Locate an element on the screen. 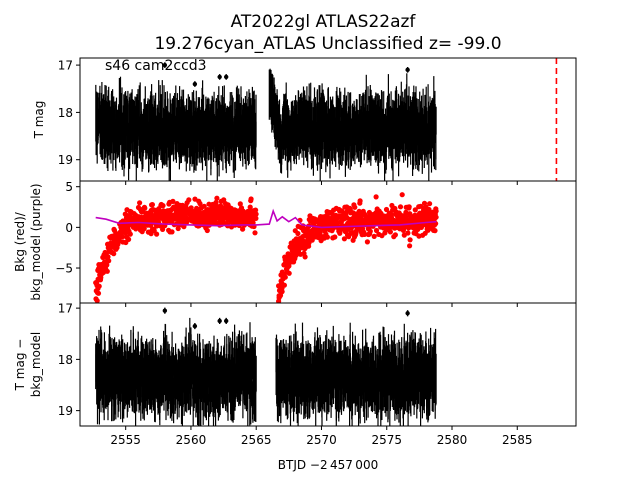  chart-title-line2: 19.276cyan_ATLAS Unclassified z= -99.0 is located at coordinates (327, 44).